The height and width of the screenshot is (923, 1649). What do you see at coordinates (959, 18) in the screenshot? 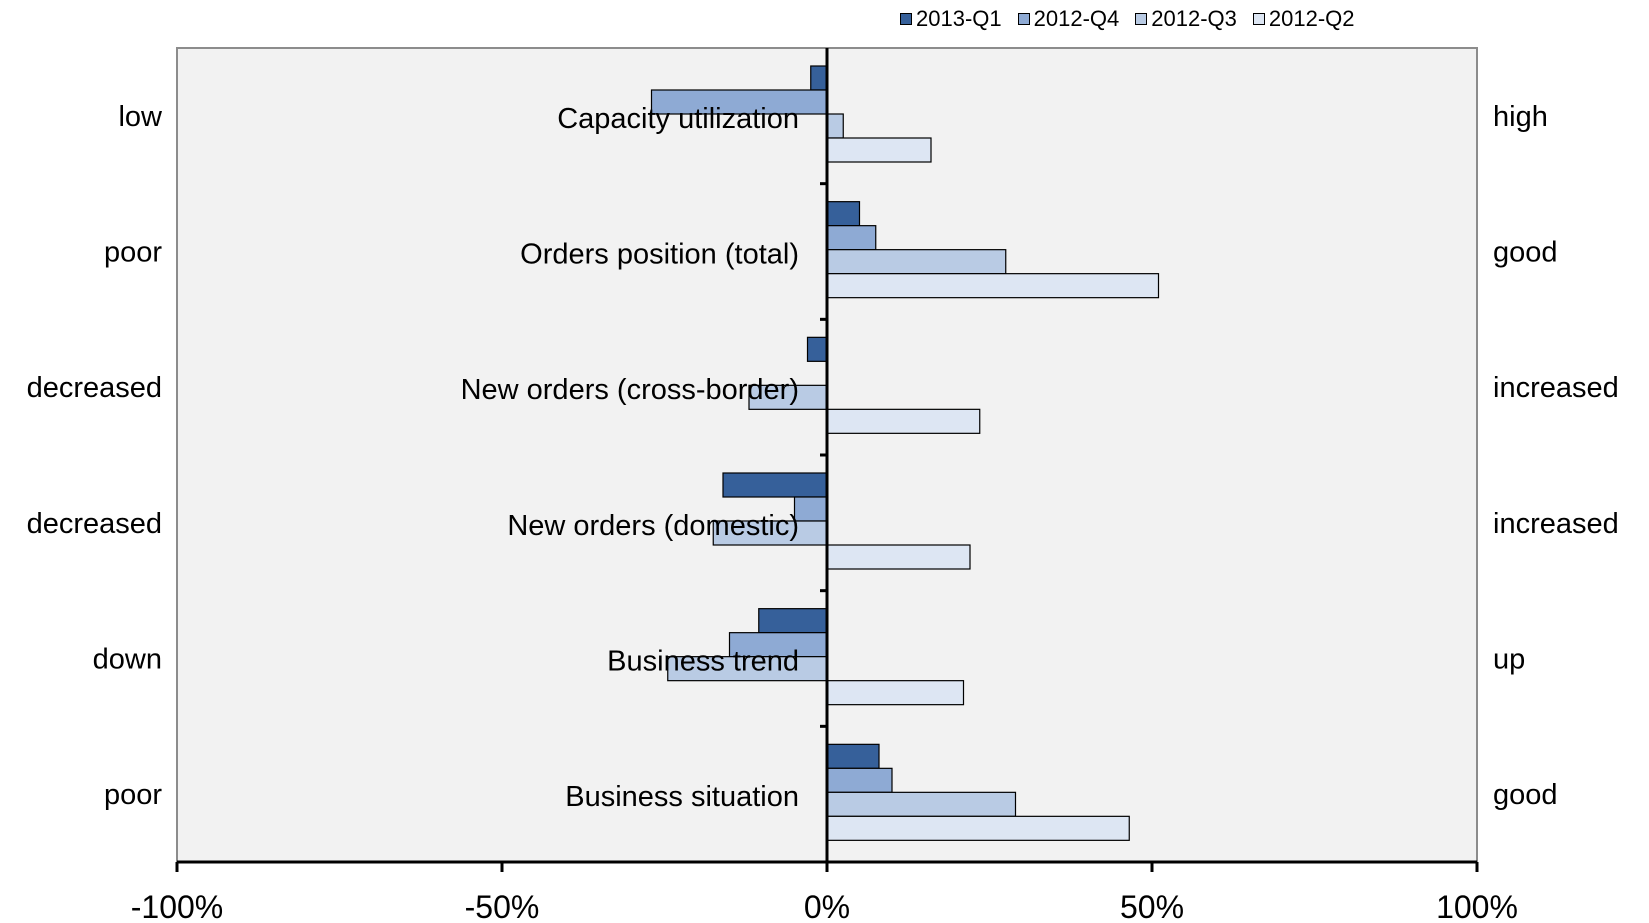
I see `legend-label: 2013-Q1` at bounding box center [959, 18].